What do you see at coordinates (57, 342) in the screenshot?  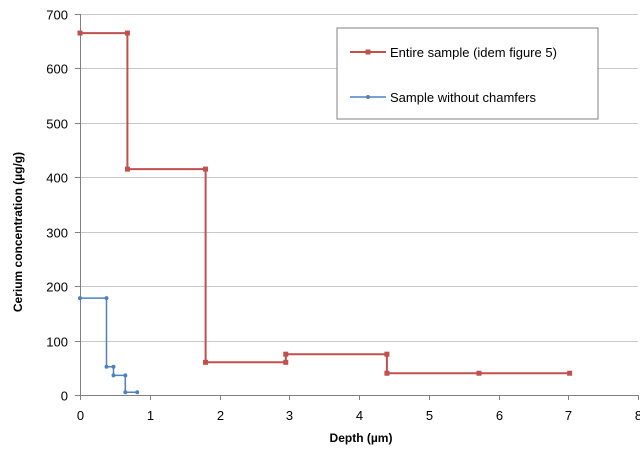 I see `y-tick-label-100: 100` at bounding box center [57, 342].